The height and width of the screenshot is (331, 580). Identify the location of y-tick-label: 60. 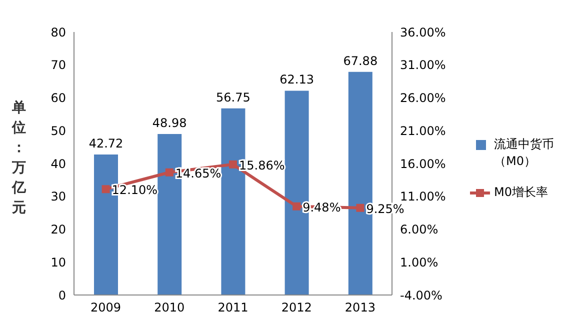
(58, 98).